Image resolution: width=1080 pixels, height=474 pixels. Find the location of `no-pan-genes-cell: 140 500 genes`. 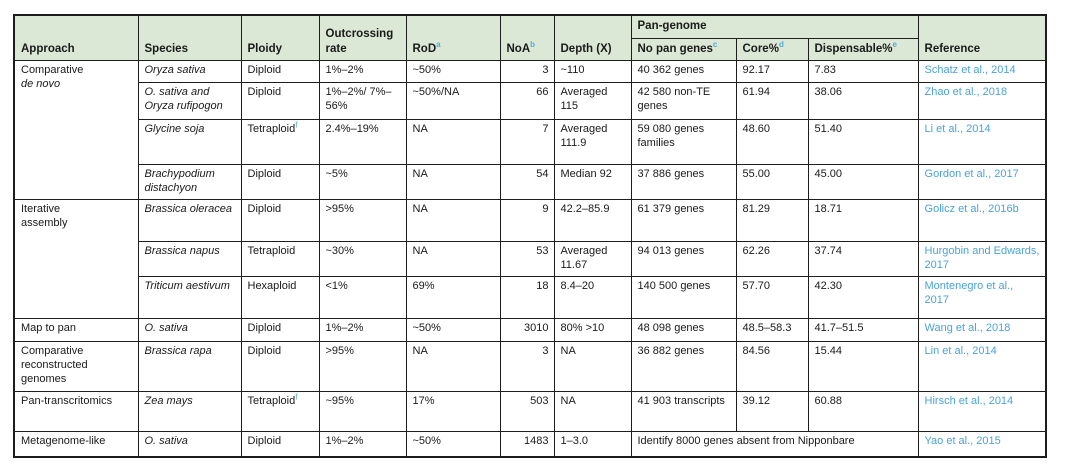

no-pan-genes-cell: 140 500 genes is located at coordinates (683, 298).